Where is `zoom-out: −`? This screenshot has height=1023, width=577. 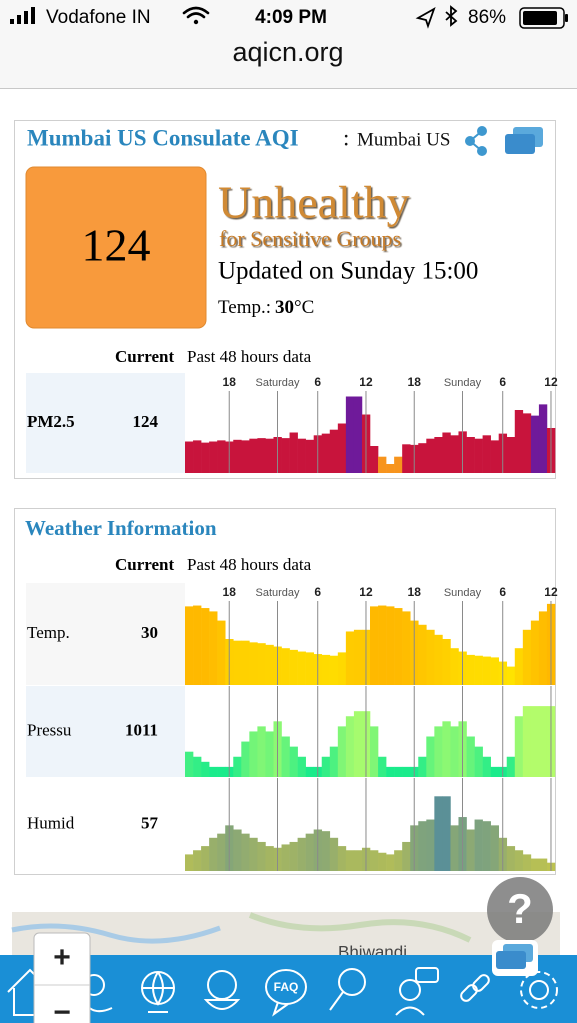 zoom-out: − is located at coordinates (62, 1009).